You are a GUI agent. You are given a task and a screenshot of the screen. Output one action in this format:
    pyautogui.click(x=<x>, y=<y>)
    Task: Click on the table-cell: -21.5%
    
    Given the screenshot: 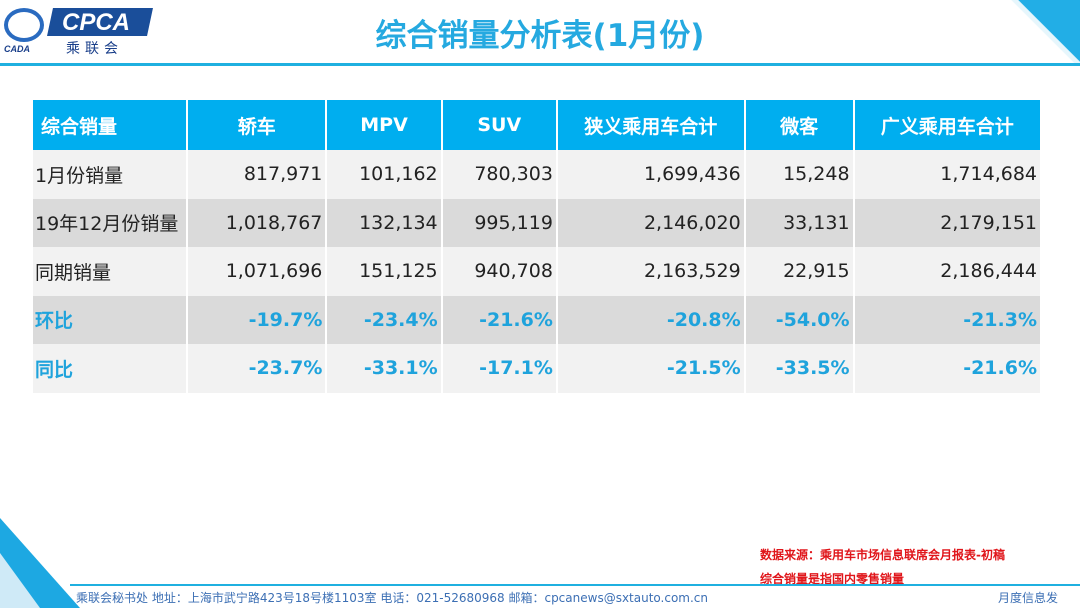 What is the action you would take?
    pyautogui.click(x=650, y=368)
    